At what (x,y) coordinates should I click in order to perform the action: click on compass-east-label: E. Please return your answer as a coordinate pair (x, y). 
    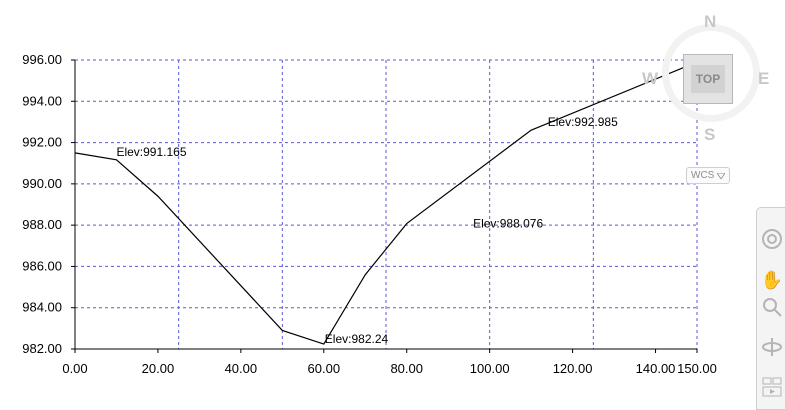
    Looking at the image, I should click on (764, 78).